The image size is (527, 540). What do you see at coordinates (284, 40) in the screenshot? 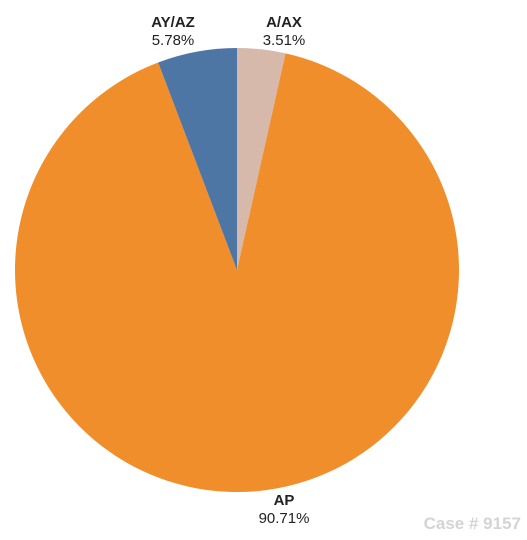
I see `slice-percent-a-ax: 3.51%` at bounding box center [284, 40].